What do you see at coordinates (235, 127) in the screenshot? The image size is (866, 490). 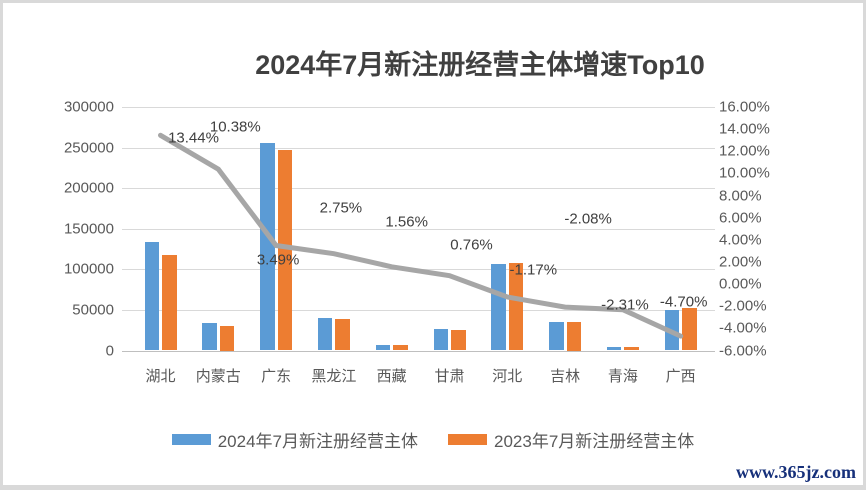 I see `growth-data-label: 10.38%` at bounding box center [235, 127].